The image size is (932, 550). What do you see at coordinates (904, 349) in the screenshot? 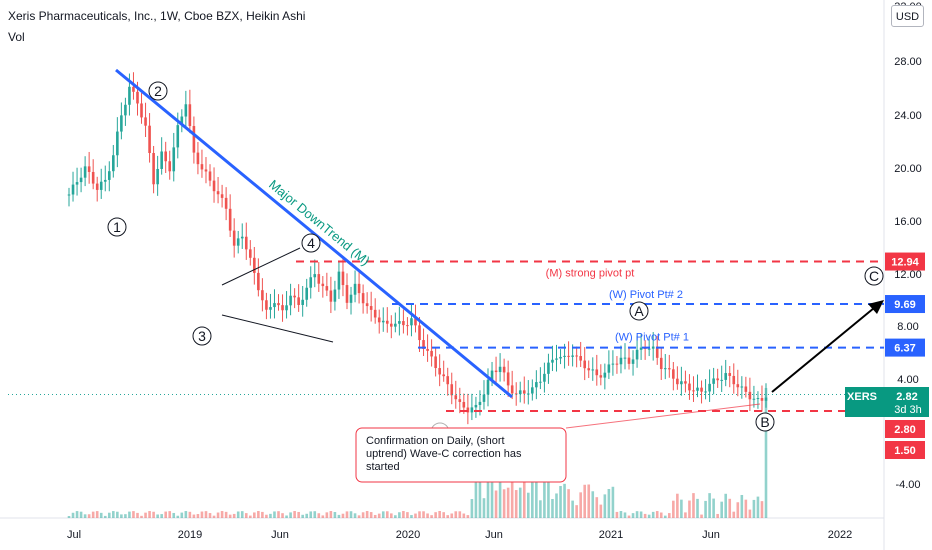
I see `price-label-6-37: 6.37` at bounding box center [904, 349].